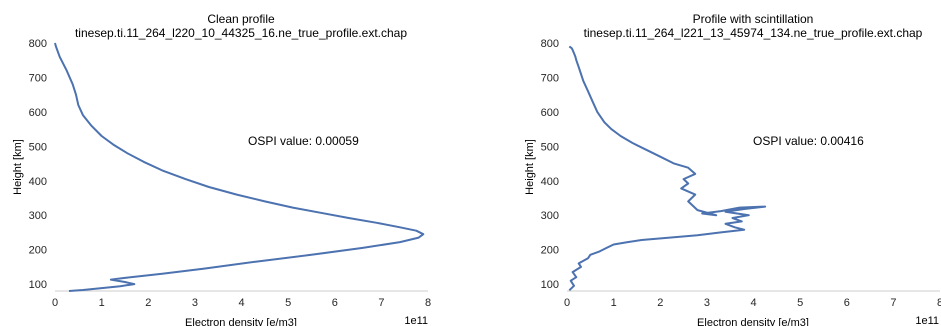 This screenshot has width=941, height=326. Describe the element at coordinates (241, 19) in the screenshot. I see `chart-title: Clean profile` at that location.